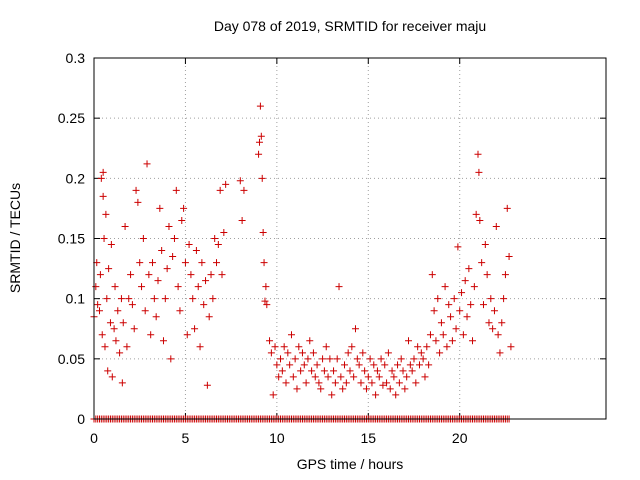  What do you see at coordinates (71, 118) in the screenshot?
I see `y-tick-label: 0.25` at bounding box center [71, 118].